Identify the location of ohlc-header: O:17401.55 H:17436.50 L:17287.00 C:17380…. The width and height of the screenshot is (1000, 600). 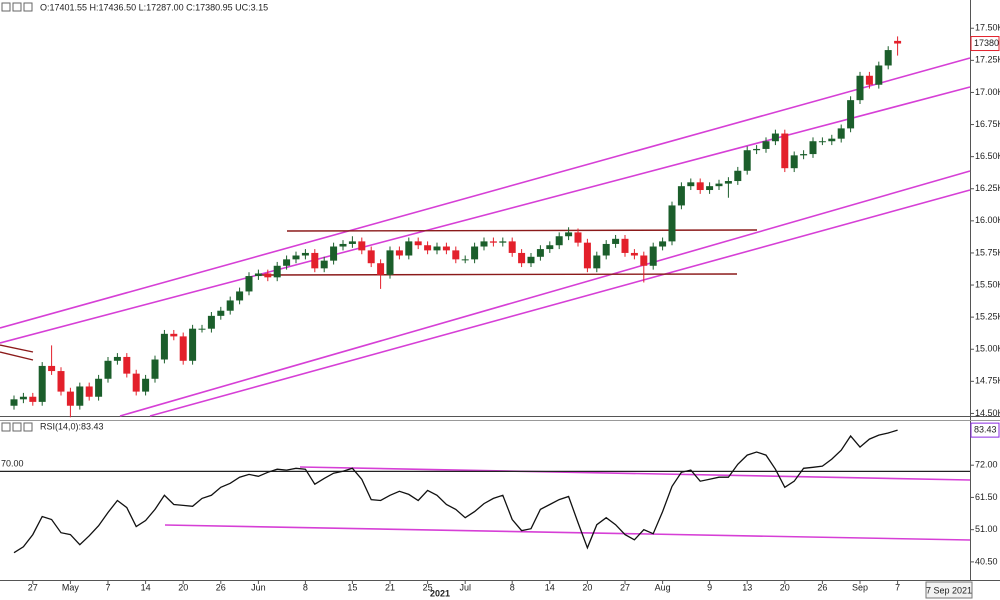
(154, 7).